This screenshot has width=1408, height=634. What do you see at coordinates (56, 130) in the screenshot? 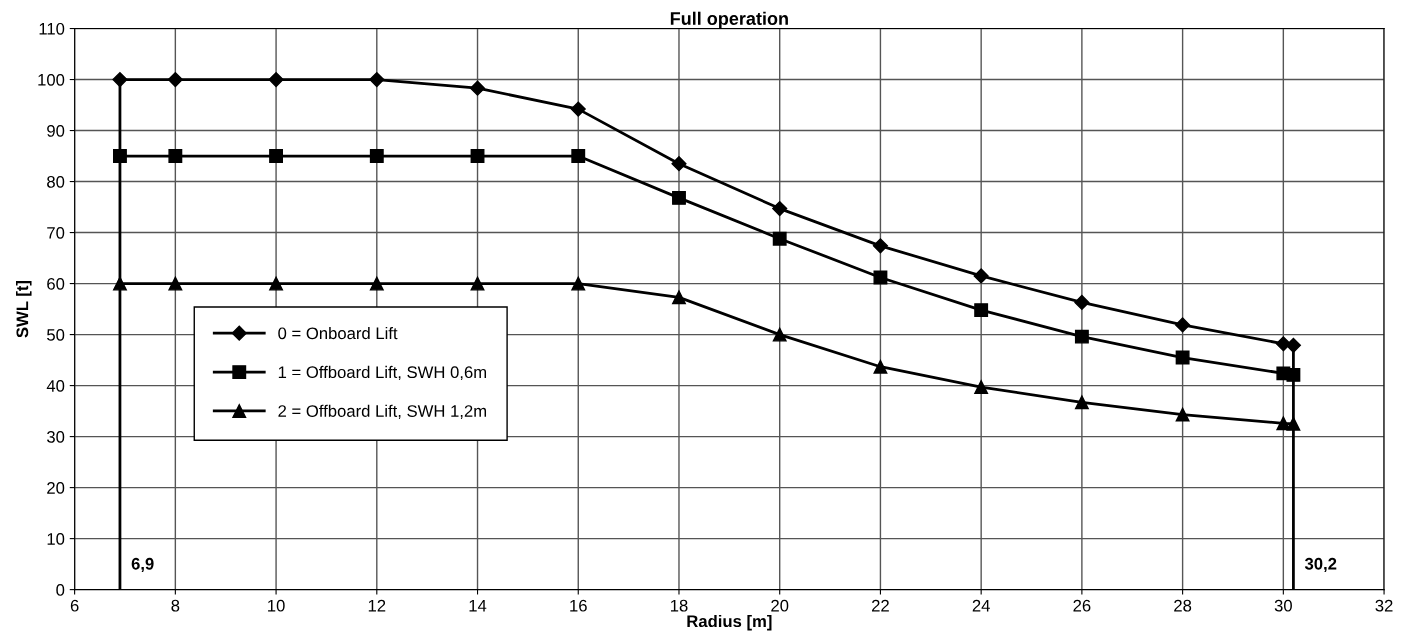
I see `y-tick-label: 90` at bounding box center [56, 130].